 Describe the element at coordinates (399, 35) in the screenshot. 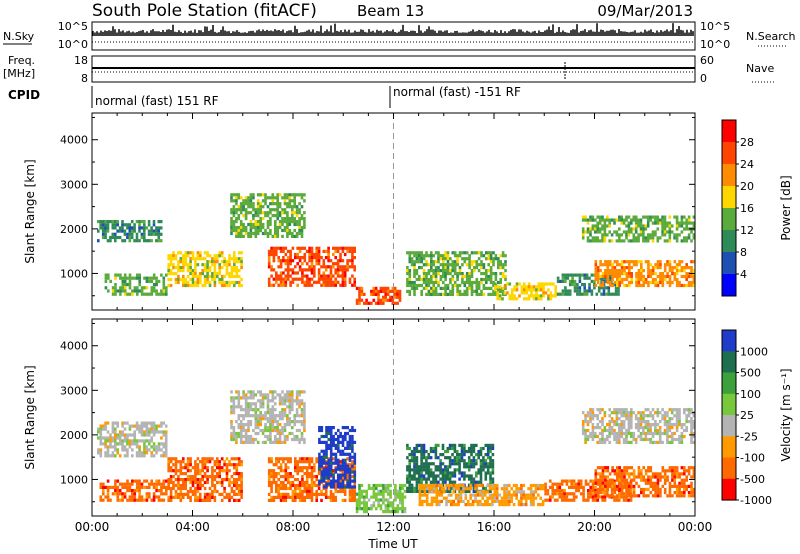

I see `noise-panel: N.Sky 10^5 10^0 10^5 10^0 N.Search` at that location.